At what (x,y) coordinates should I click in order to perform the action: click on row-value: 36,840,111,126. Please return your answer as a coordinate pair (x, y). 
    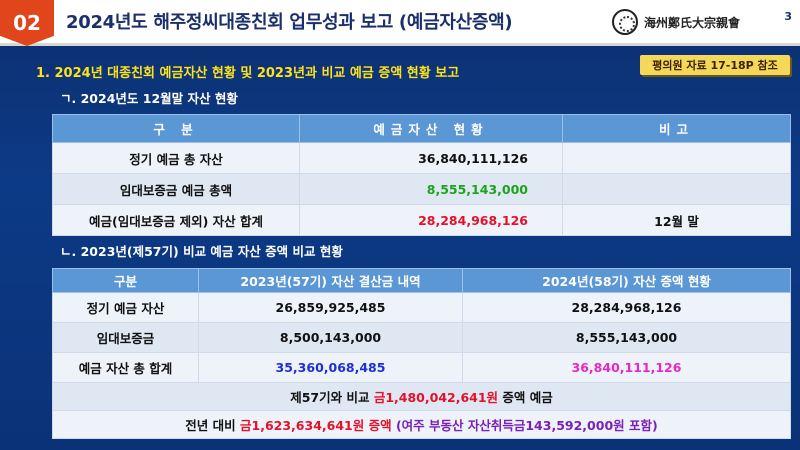
    Looking at the image, I should click on (431, 158).